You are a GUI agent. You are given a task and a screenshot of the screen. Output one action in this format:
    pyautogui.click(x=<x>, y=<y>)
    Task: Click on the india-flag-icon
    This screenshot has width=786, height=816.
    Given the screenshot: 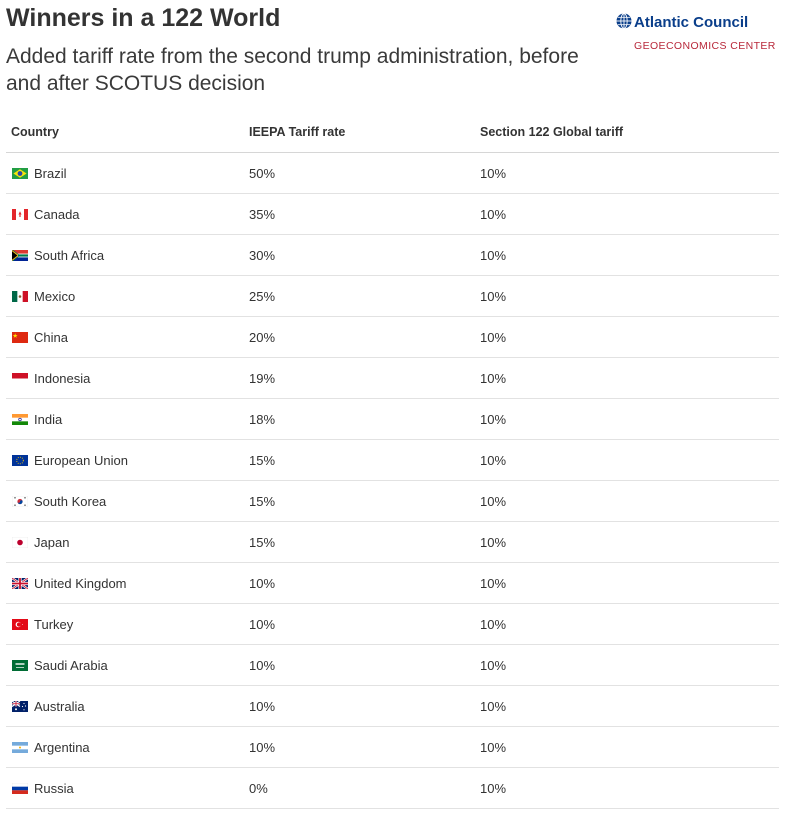 What is the action you would take?
    pyautogui.click(x=20, y=419)
    